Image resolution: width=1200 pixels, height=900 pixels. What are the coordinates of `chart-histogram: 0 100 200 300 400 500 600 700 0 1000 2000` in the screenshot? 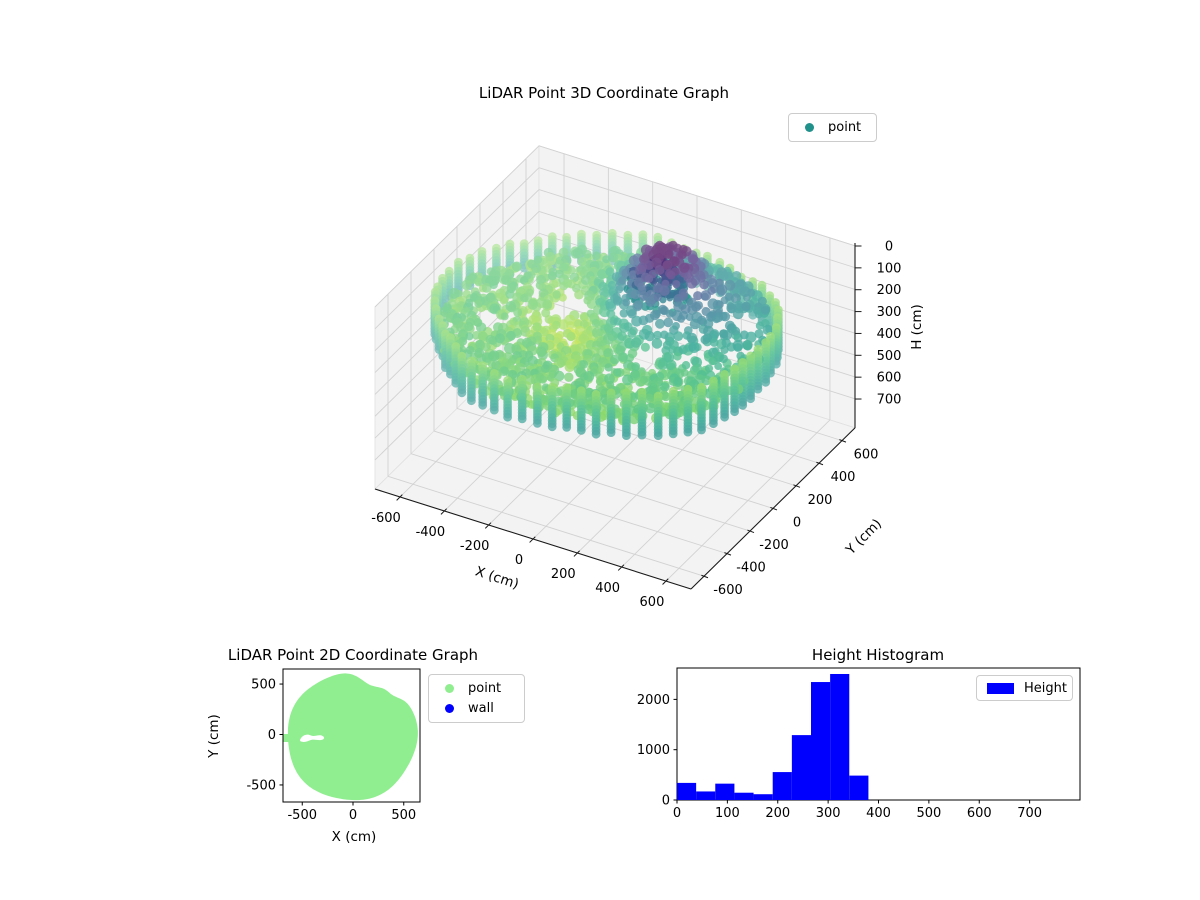 It's located at (859, 744).